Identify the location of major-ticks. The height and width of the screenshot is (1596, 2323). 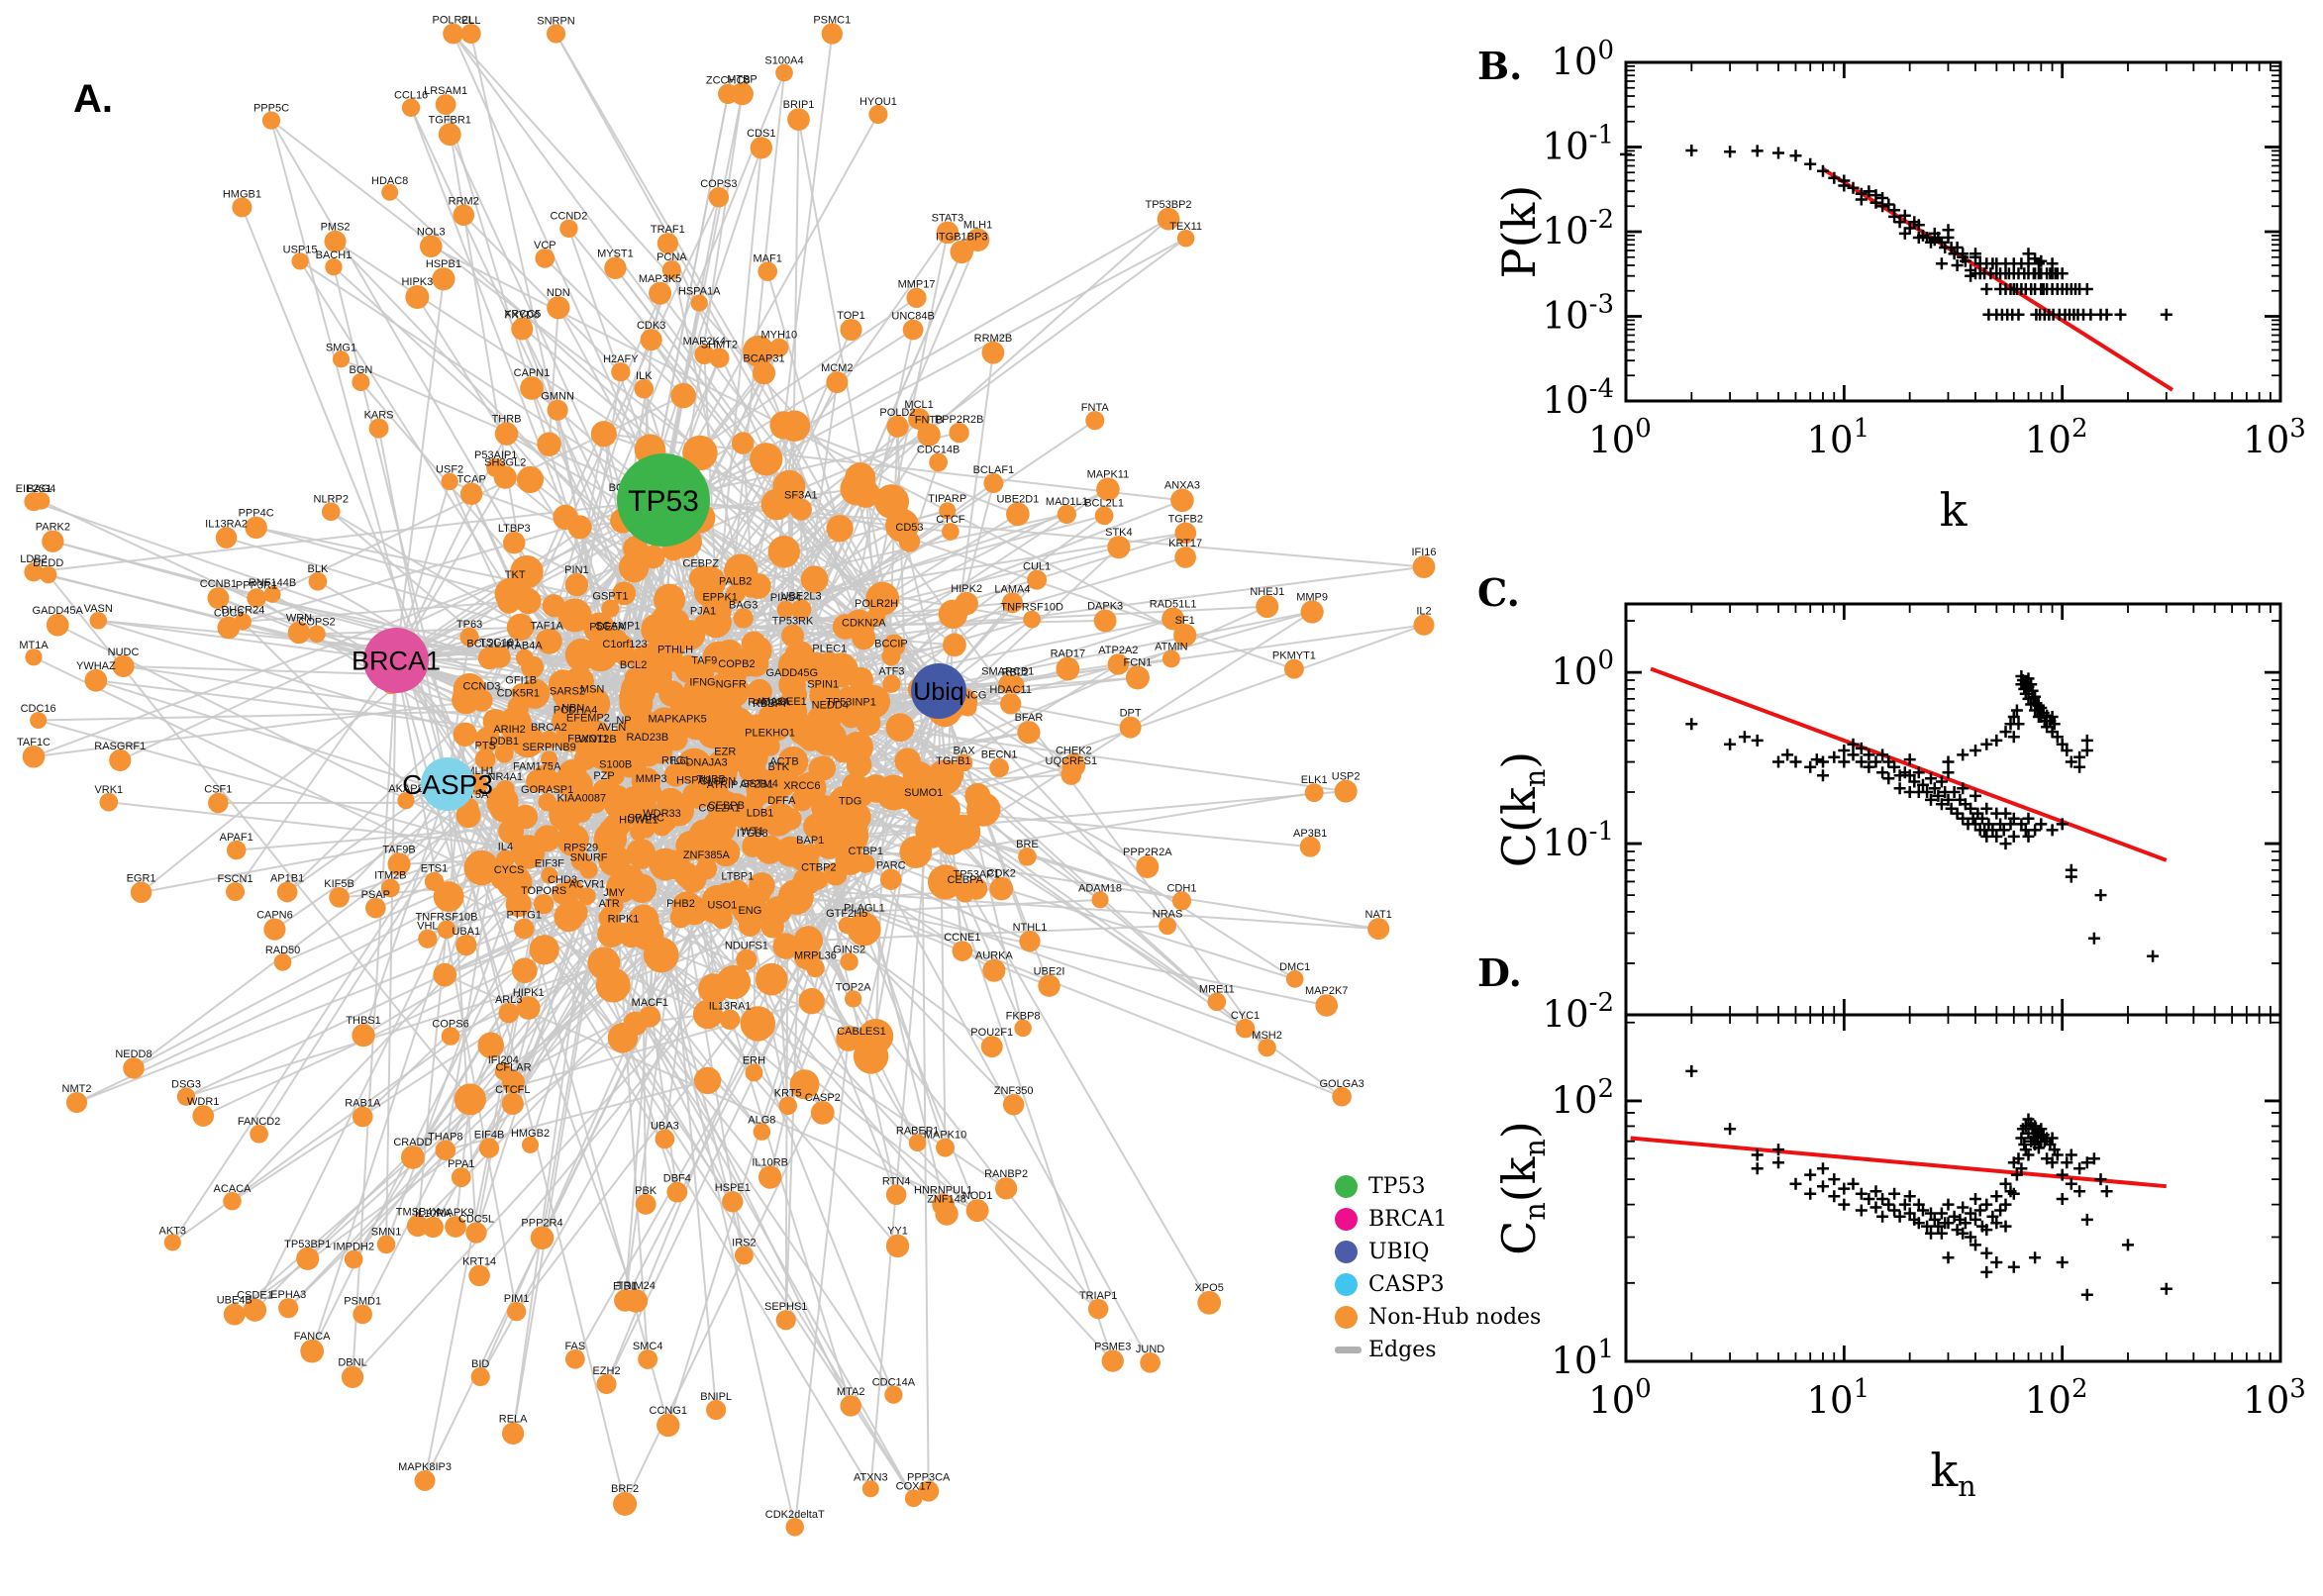
(1953, 1189).